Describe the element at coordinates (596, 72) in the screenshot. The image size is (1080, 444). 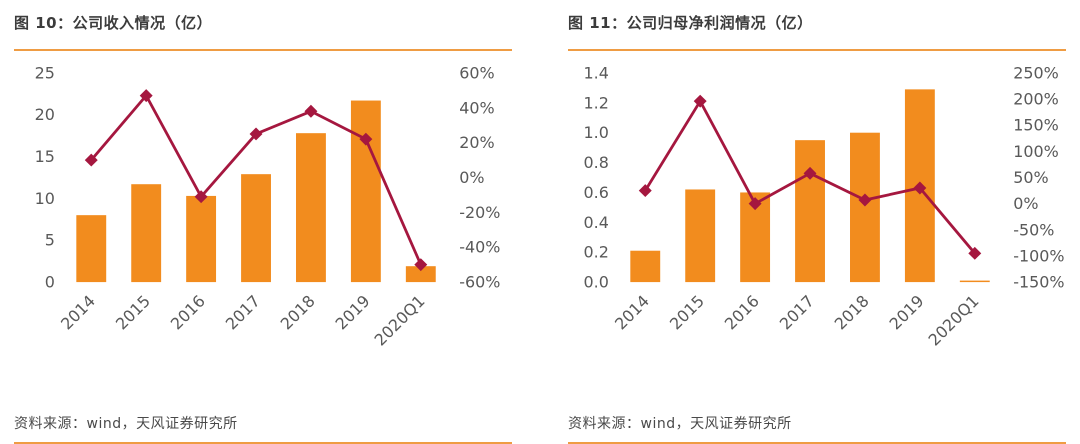
I see `left-axis-tick: 1.4` at that location.